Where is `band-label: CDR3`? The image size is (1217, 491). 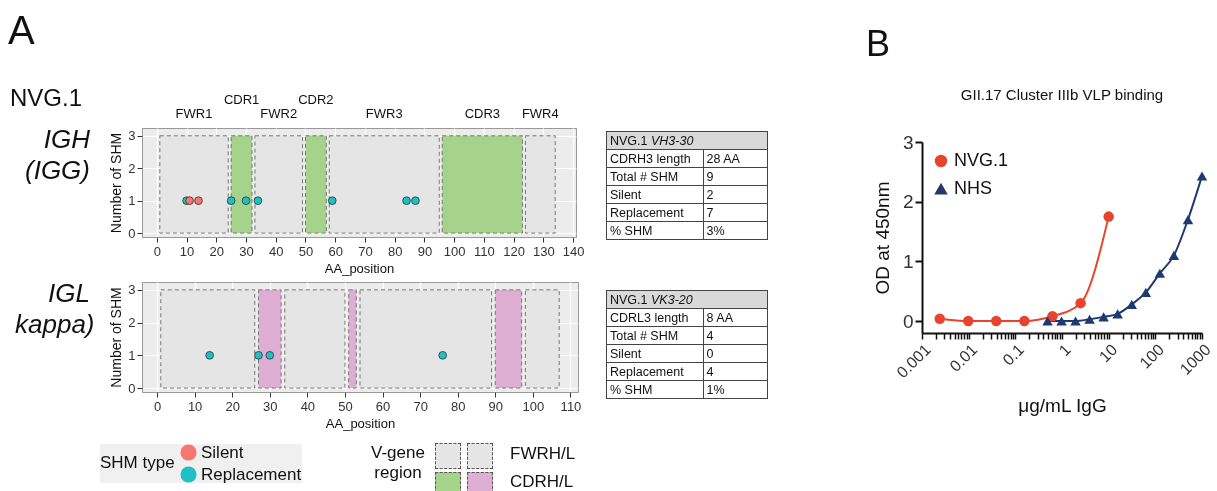
band-label: CDR3 is located at coordinates (482, 113).